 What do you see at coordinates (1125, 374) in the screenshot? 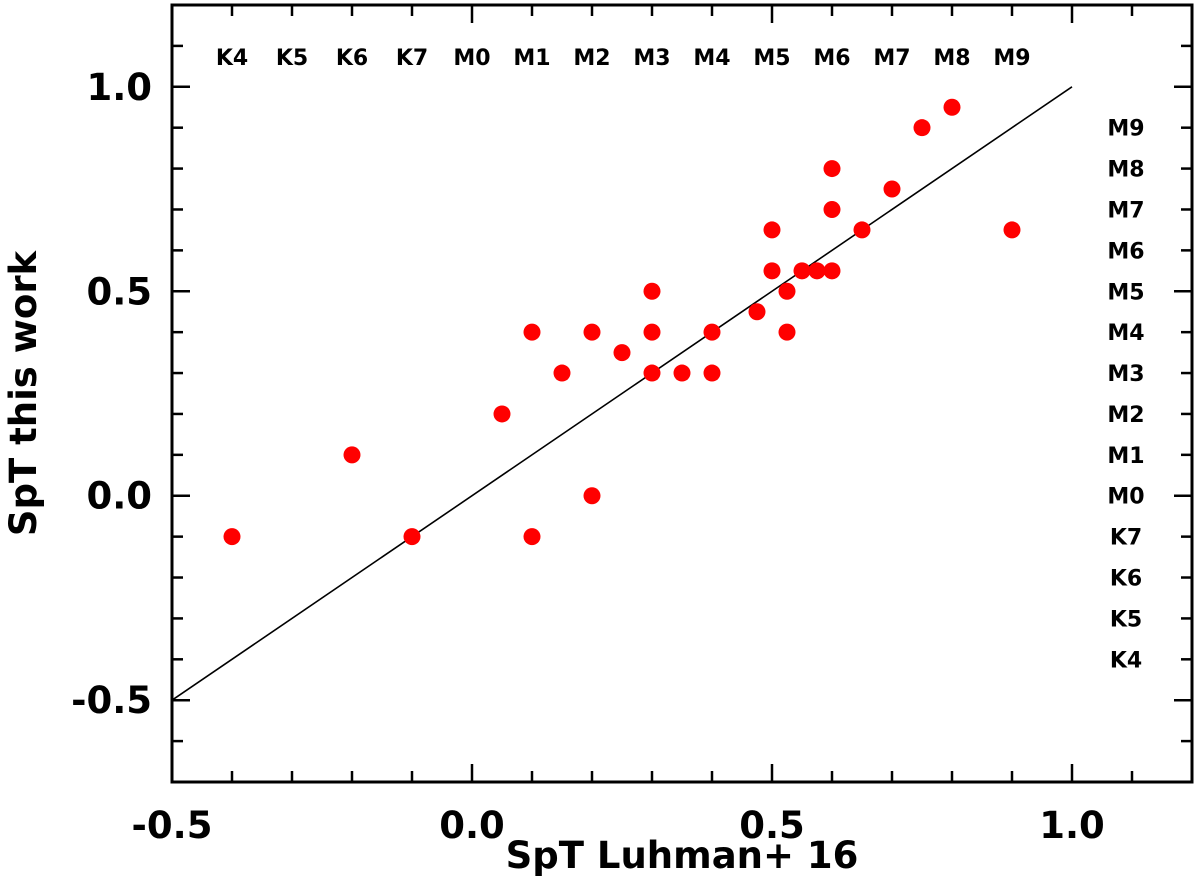
I see `right-spt-label: M3` at bounding box center [1125, 374].